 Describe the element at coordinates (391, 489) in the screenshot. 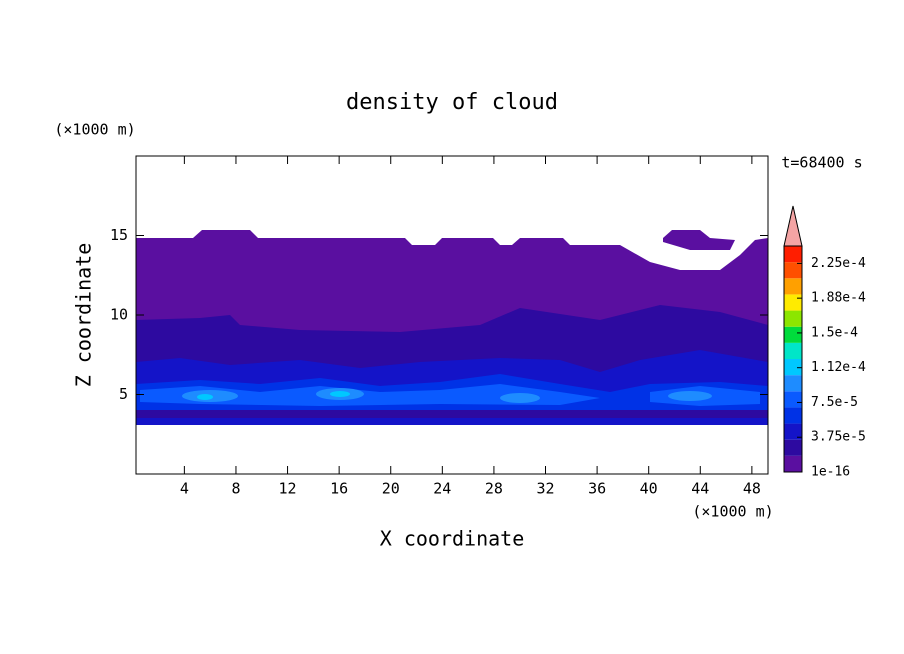

I see `x-tick-label: 20` at that location.